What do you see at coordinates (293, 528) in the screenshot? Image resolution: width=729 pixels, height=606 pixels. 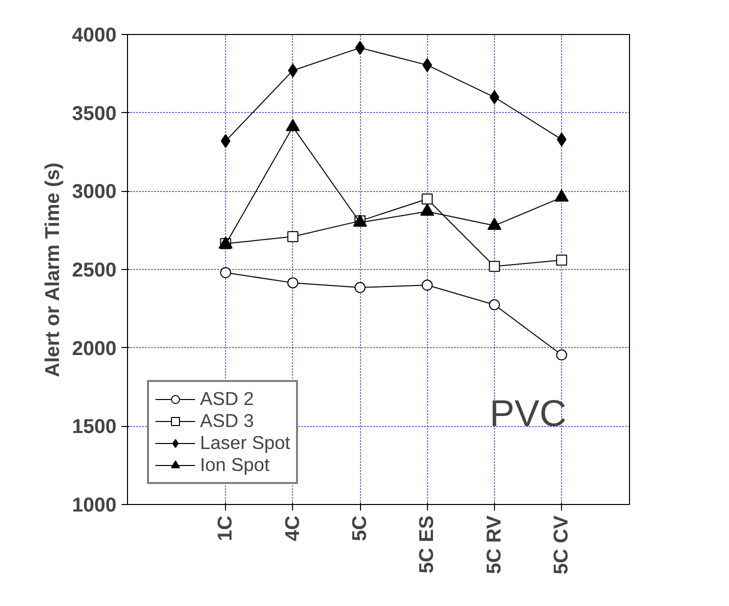 I see `x-tick-label: 4C` at bounding box center [293, 528].